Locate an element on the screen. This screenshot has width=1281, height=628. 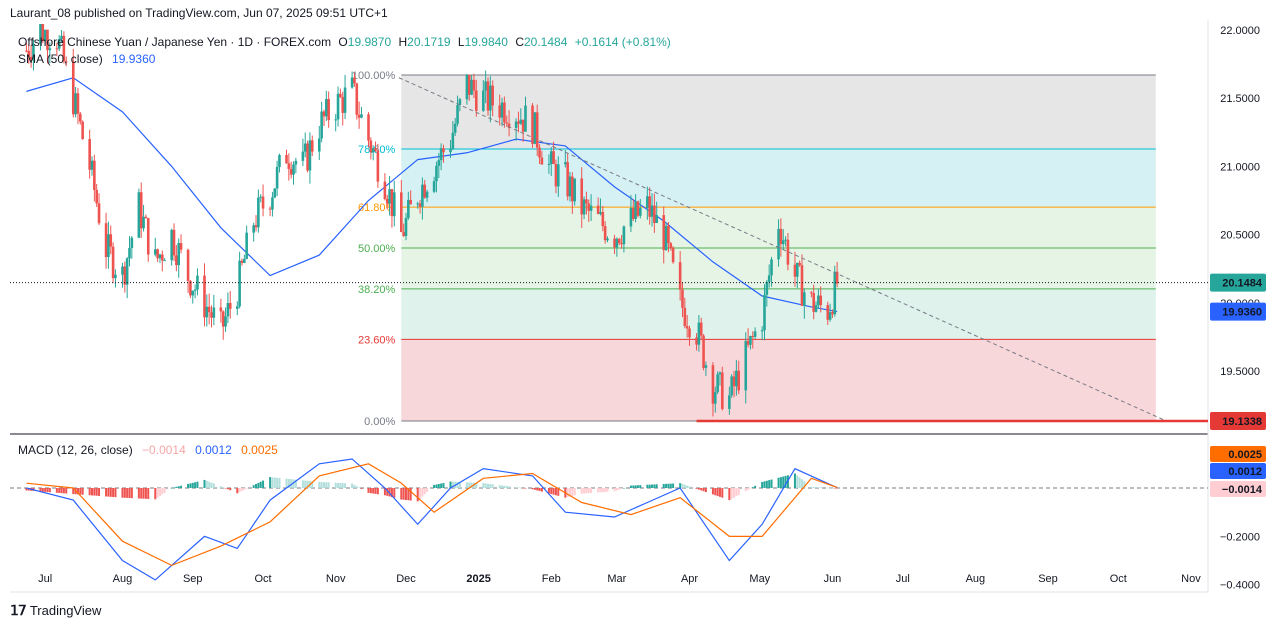
sma-value: 19.9360 is located at coordinates (134, 59).